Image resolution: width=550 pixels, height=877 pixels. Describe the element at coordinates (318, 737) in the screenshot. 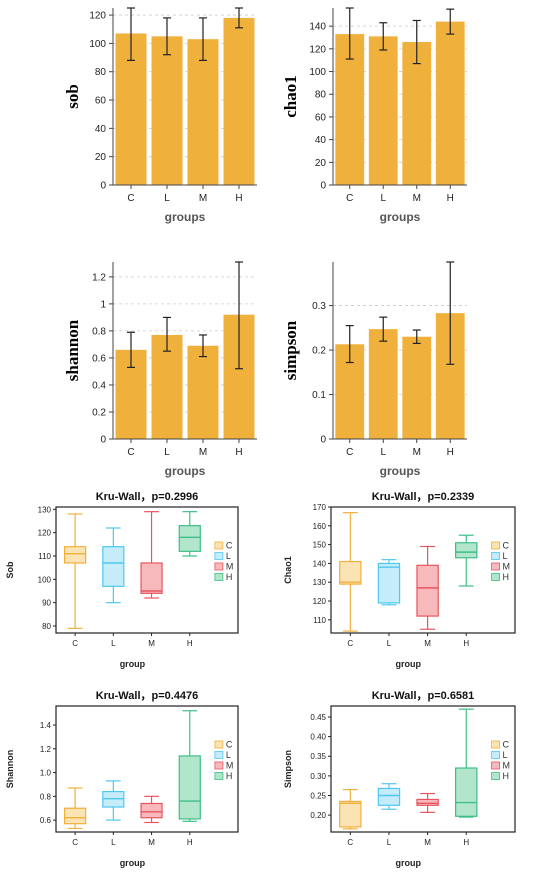

I see `y-tick-label: 0.40` at that location.